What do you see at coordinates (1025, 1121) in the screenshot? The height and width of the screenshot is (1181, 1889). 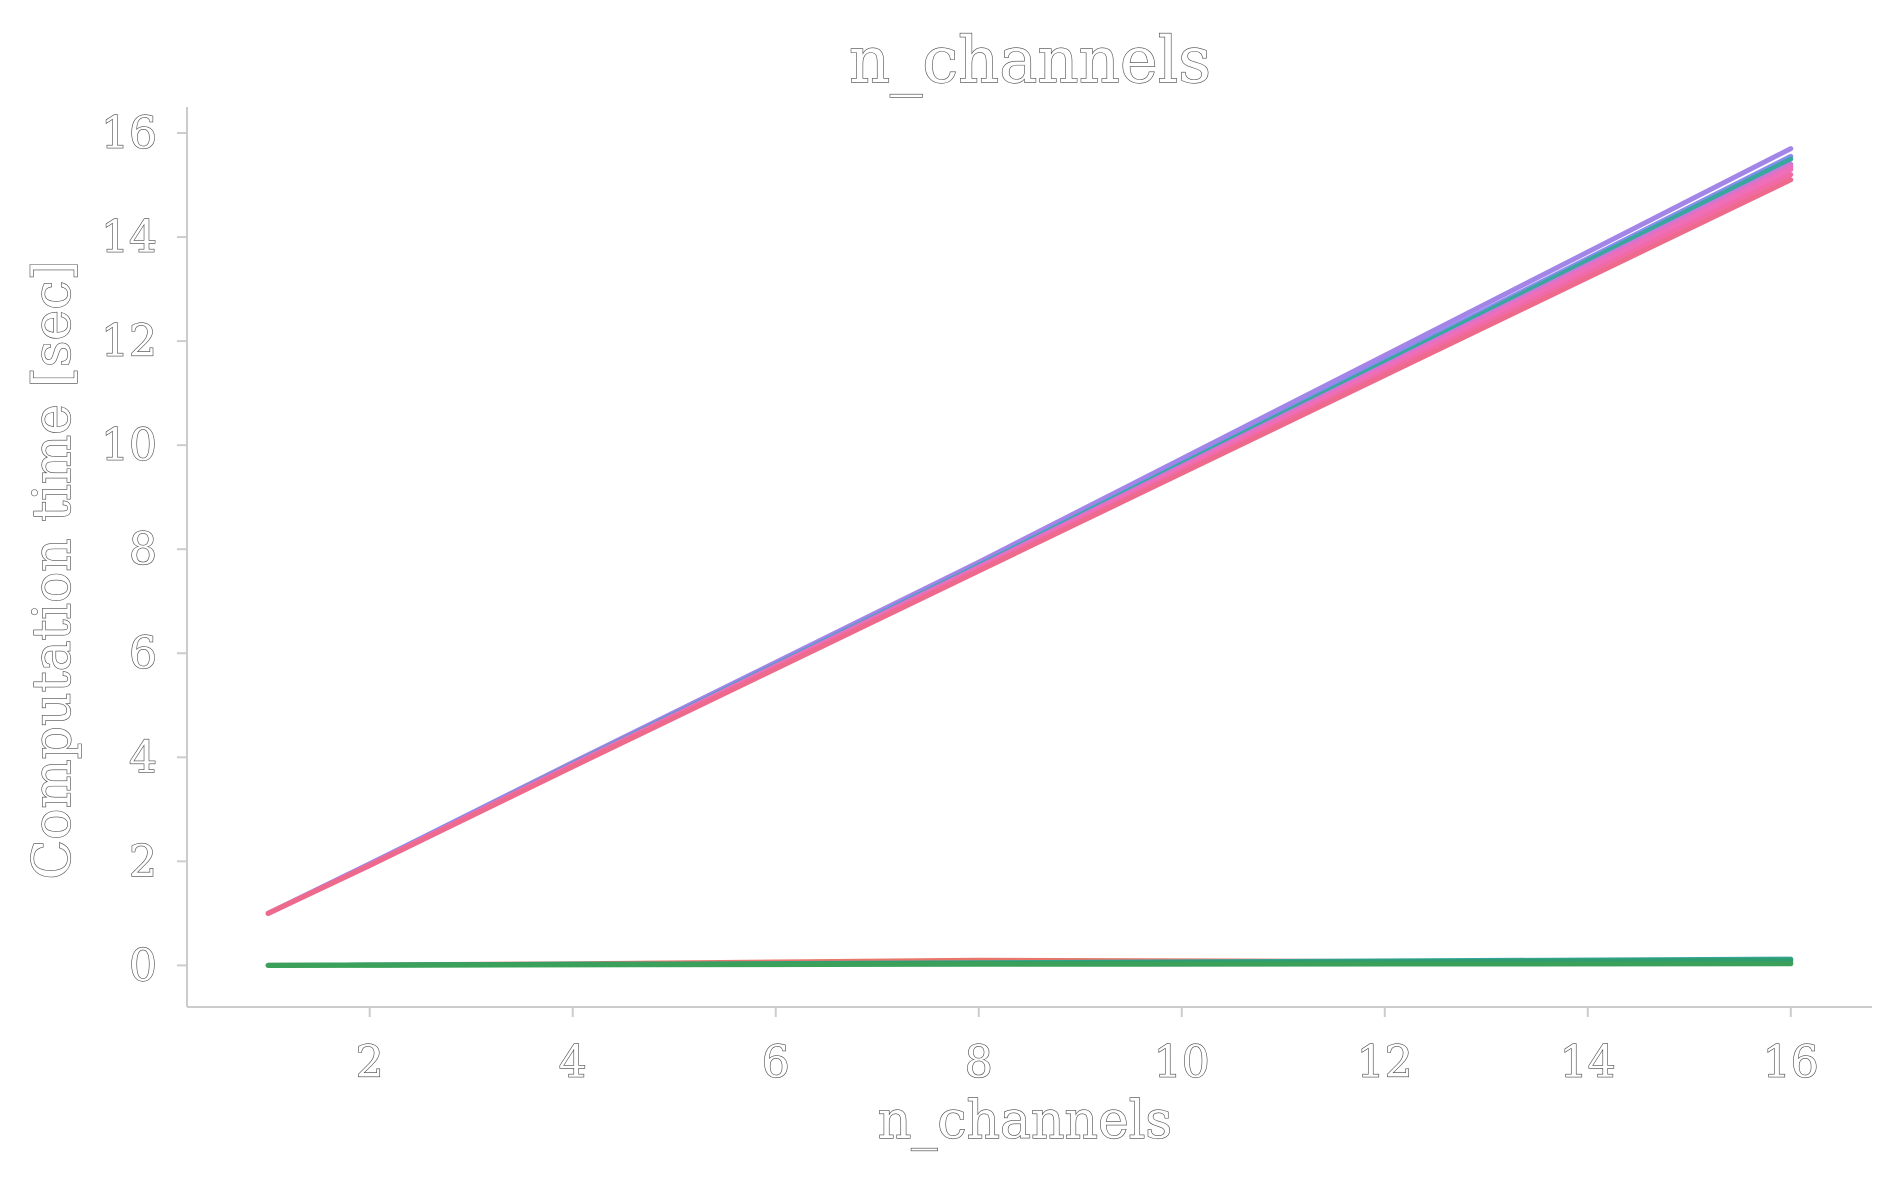 I see `x-axis-label: n_channels` at bounding box center [1025, 1121].